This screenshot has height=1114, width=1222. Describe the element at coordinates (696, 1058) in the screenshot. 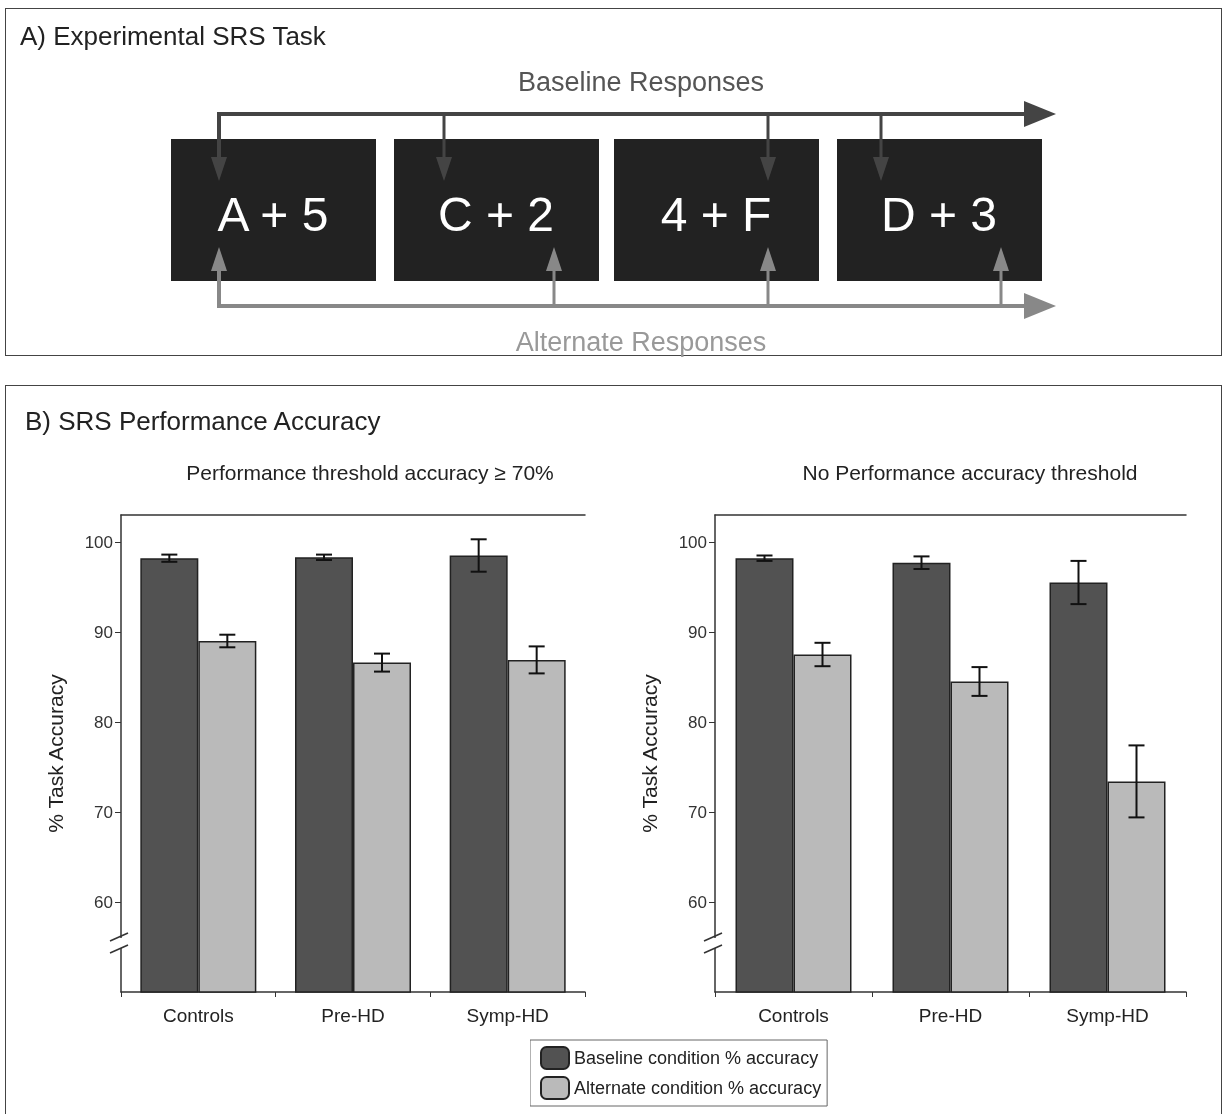

I see `legend-label: Baseline condition % accuracy` at that location.